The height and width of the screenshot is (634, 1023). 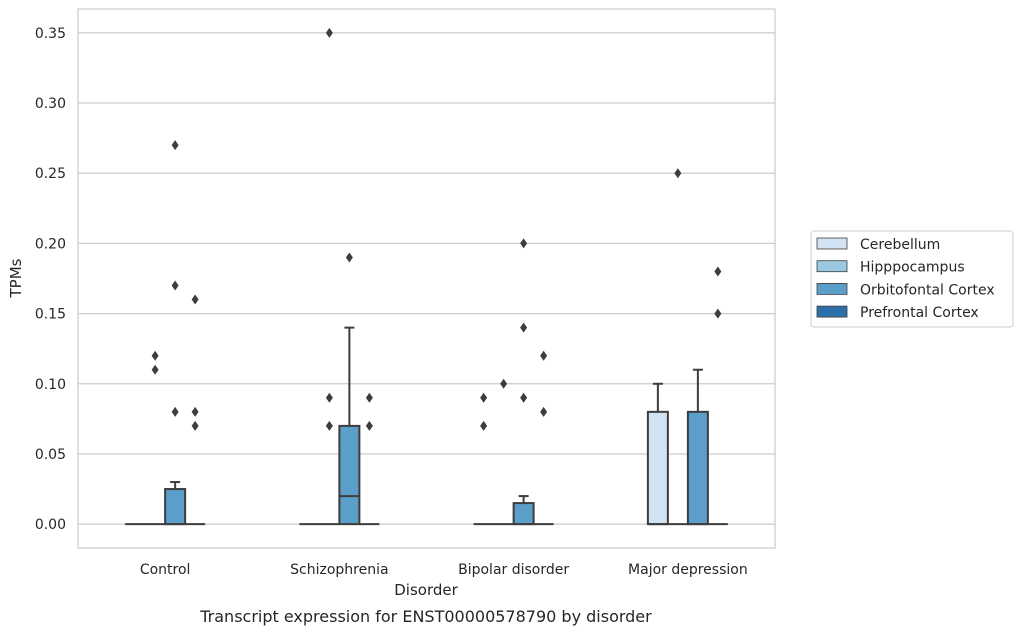 I want to click on legend-label: Prefrontal Cortex, so click(x=919, y=313).